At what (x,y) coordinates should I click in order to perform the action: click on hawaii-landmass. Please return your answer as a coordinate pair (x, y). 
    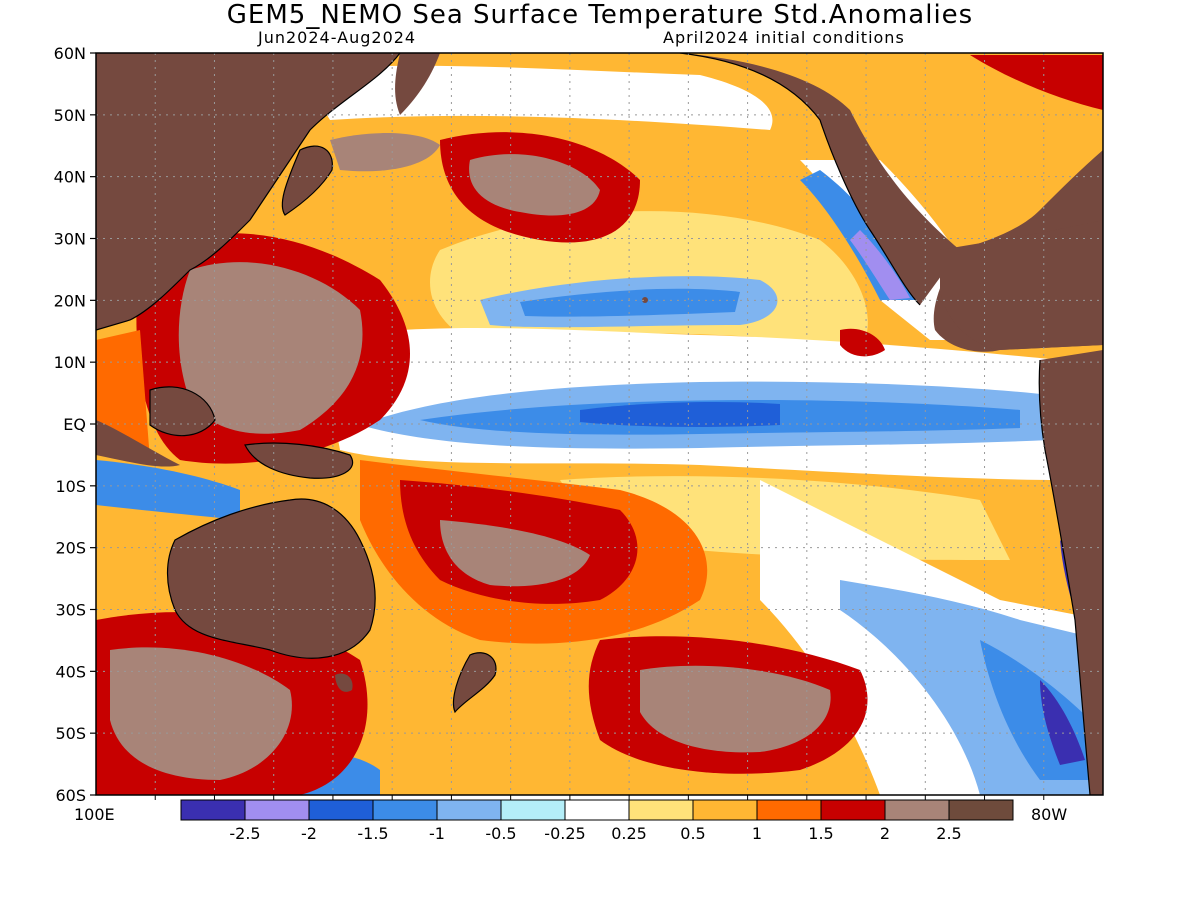
    Looking at the image, I should click on (645, 300).